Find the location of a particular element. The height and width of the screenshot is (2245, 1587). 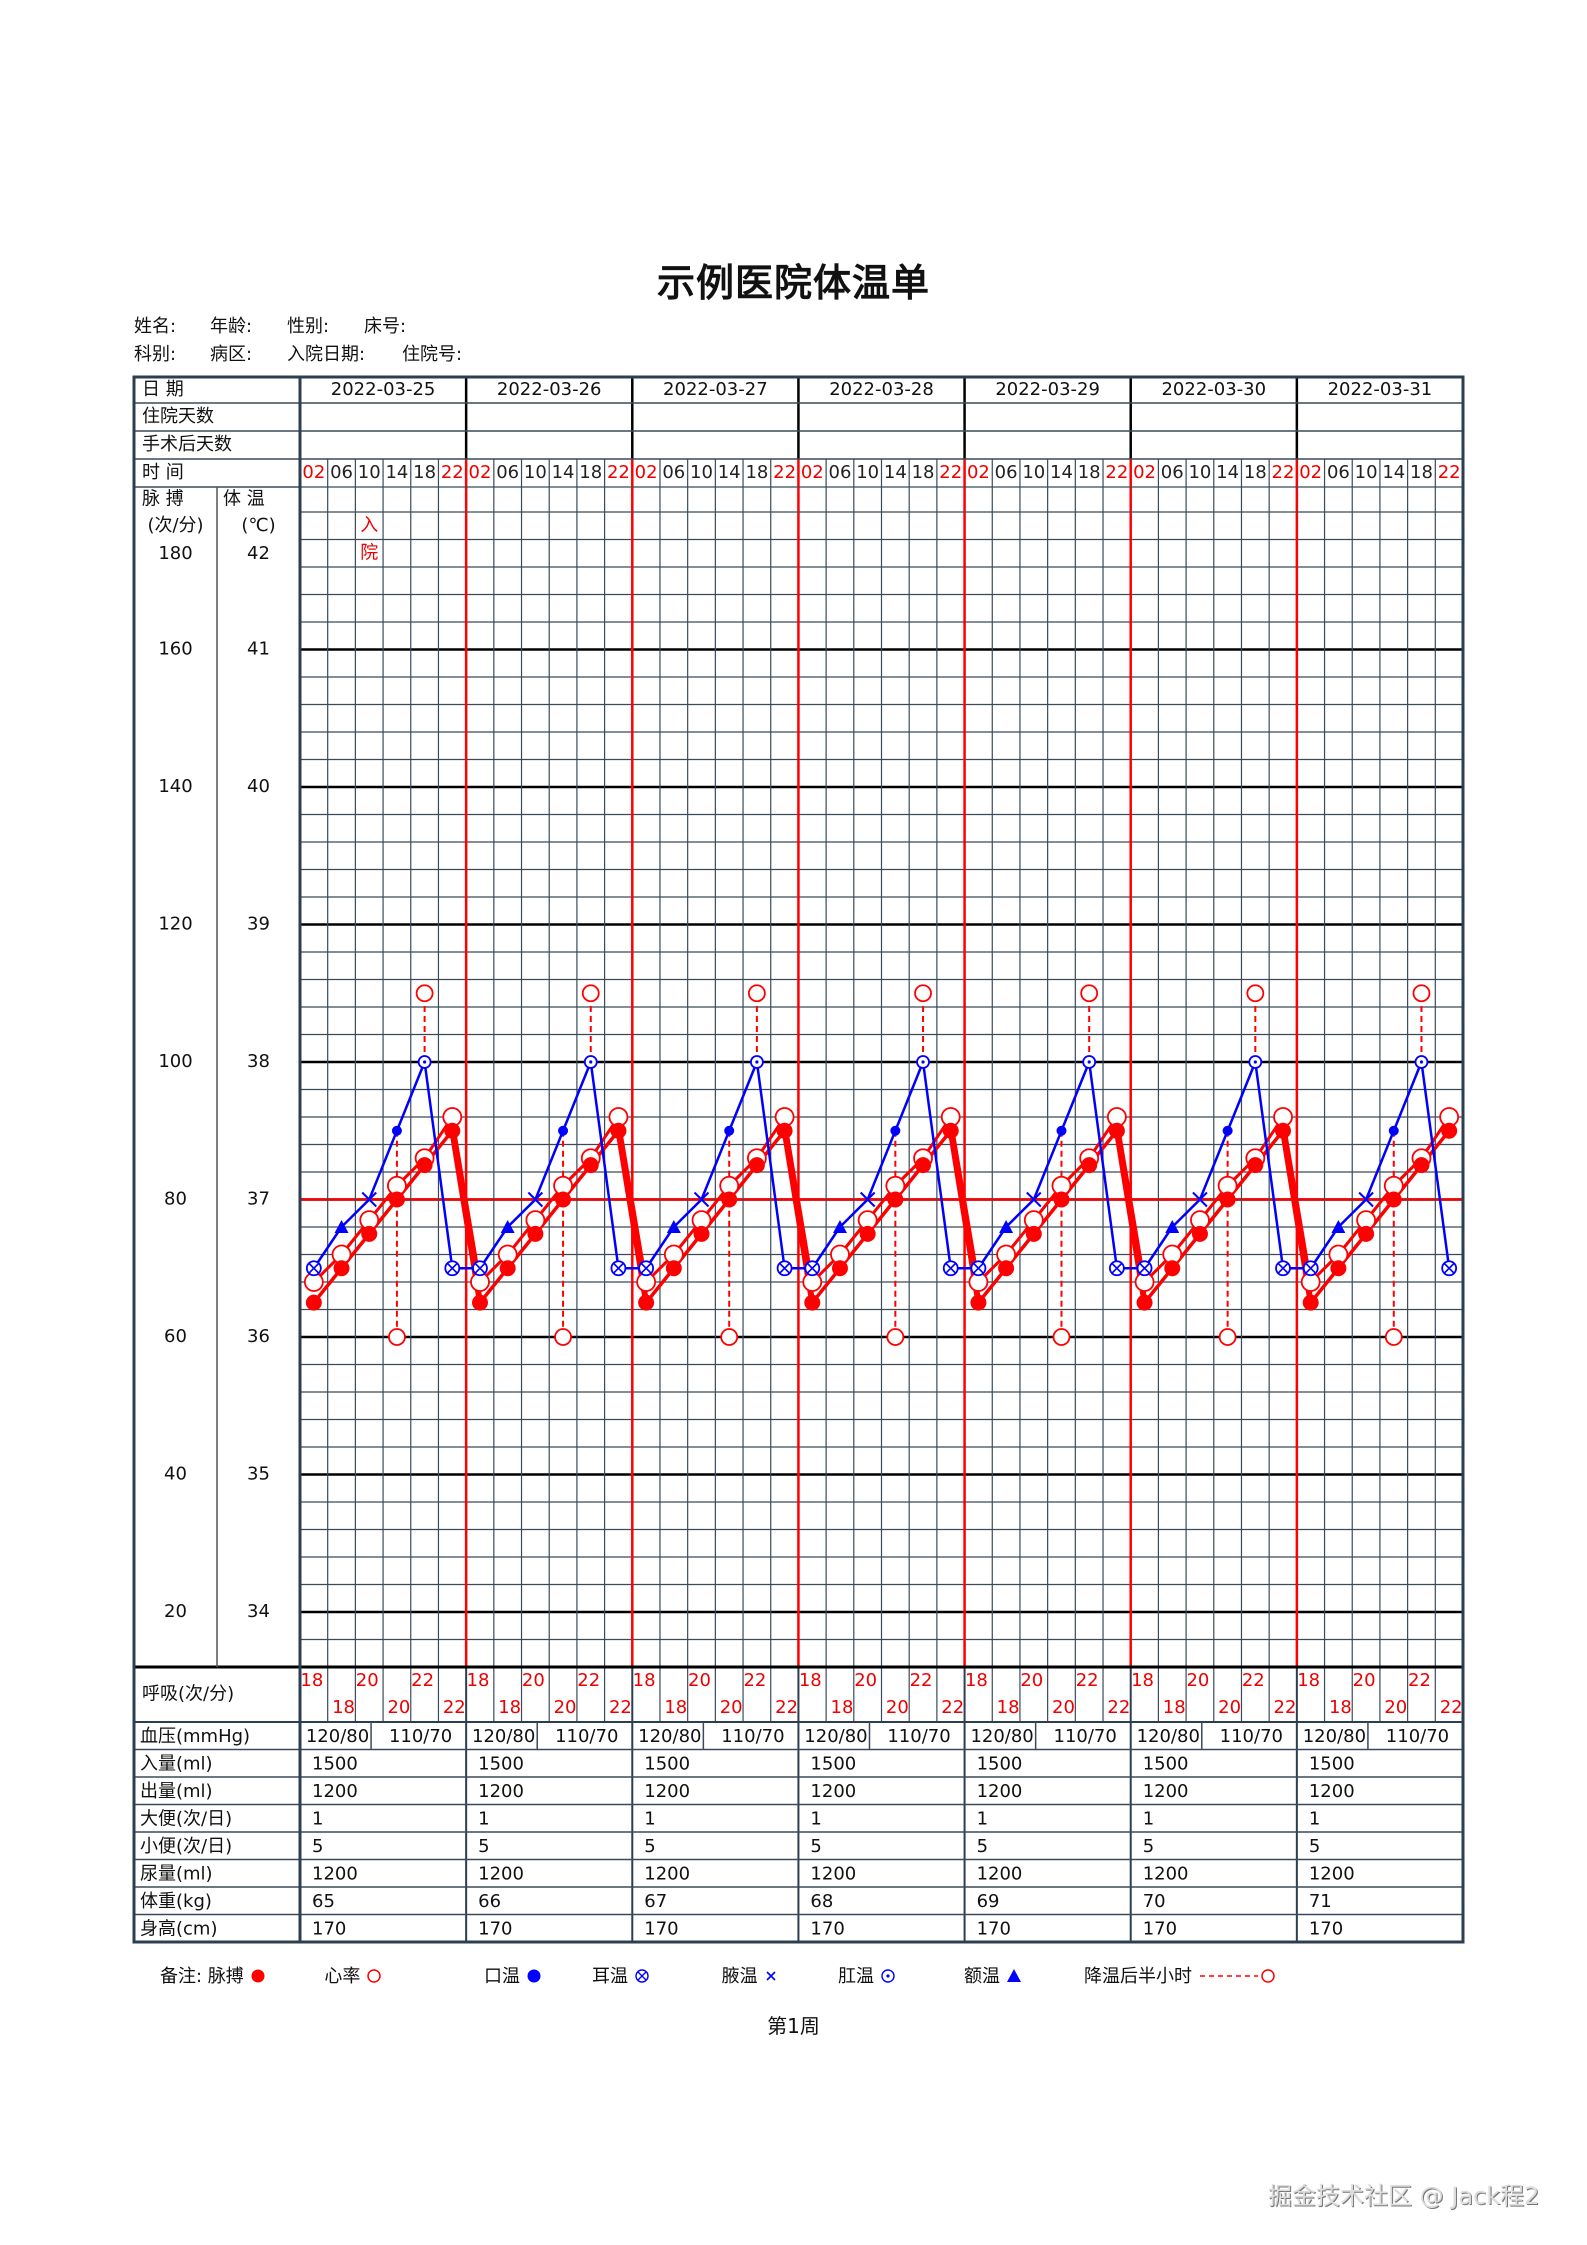

time-slot-cell: 02 is located at coordinates (1310, 472).